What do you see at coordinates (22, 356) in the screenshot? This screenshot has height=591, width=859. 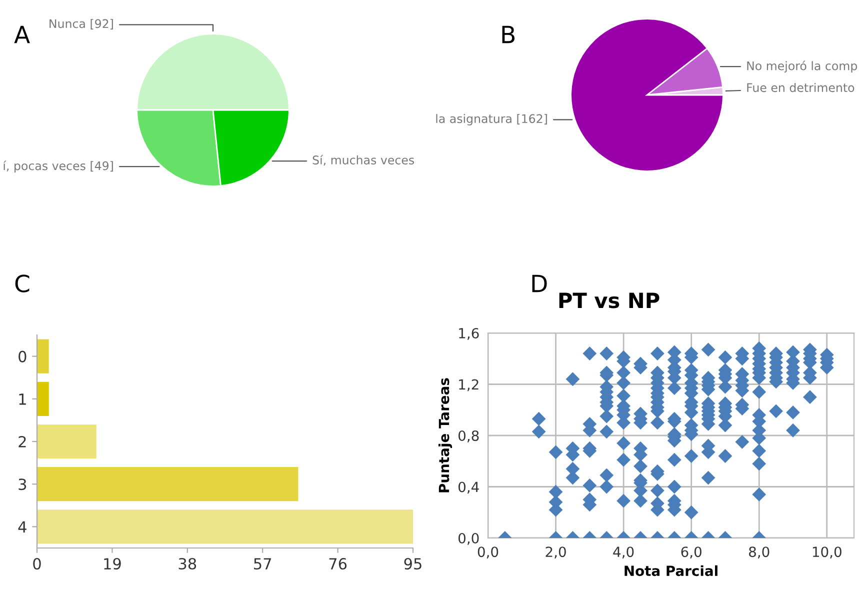 I see `y-tick-label: 0` at bounding box center [22, 356].